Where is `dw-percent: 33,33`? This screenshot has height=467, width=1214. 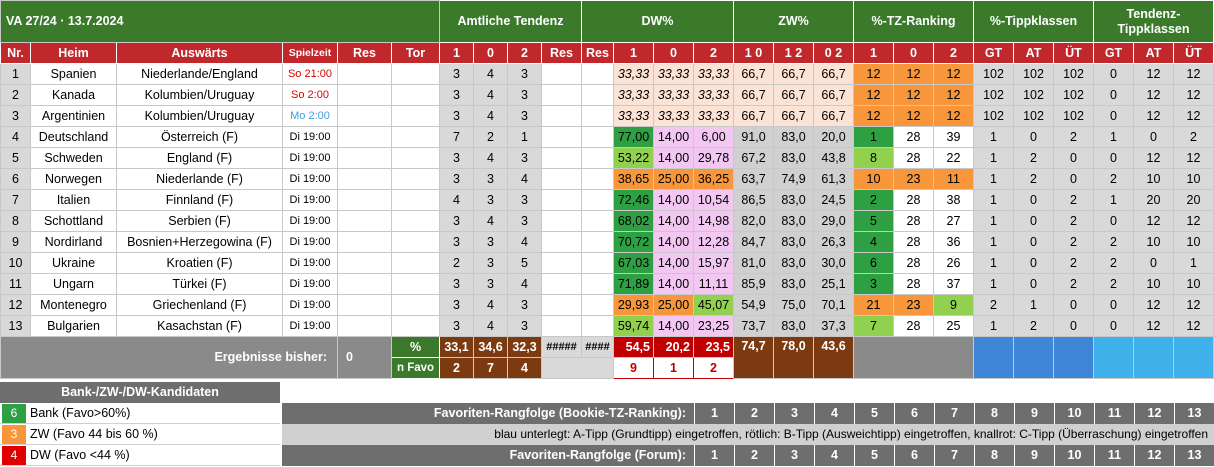
dw-percent: 33,33 is located at coordinates (673, 74).